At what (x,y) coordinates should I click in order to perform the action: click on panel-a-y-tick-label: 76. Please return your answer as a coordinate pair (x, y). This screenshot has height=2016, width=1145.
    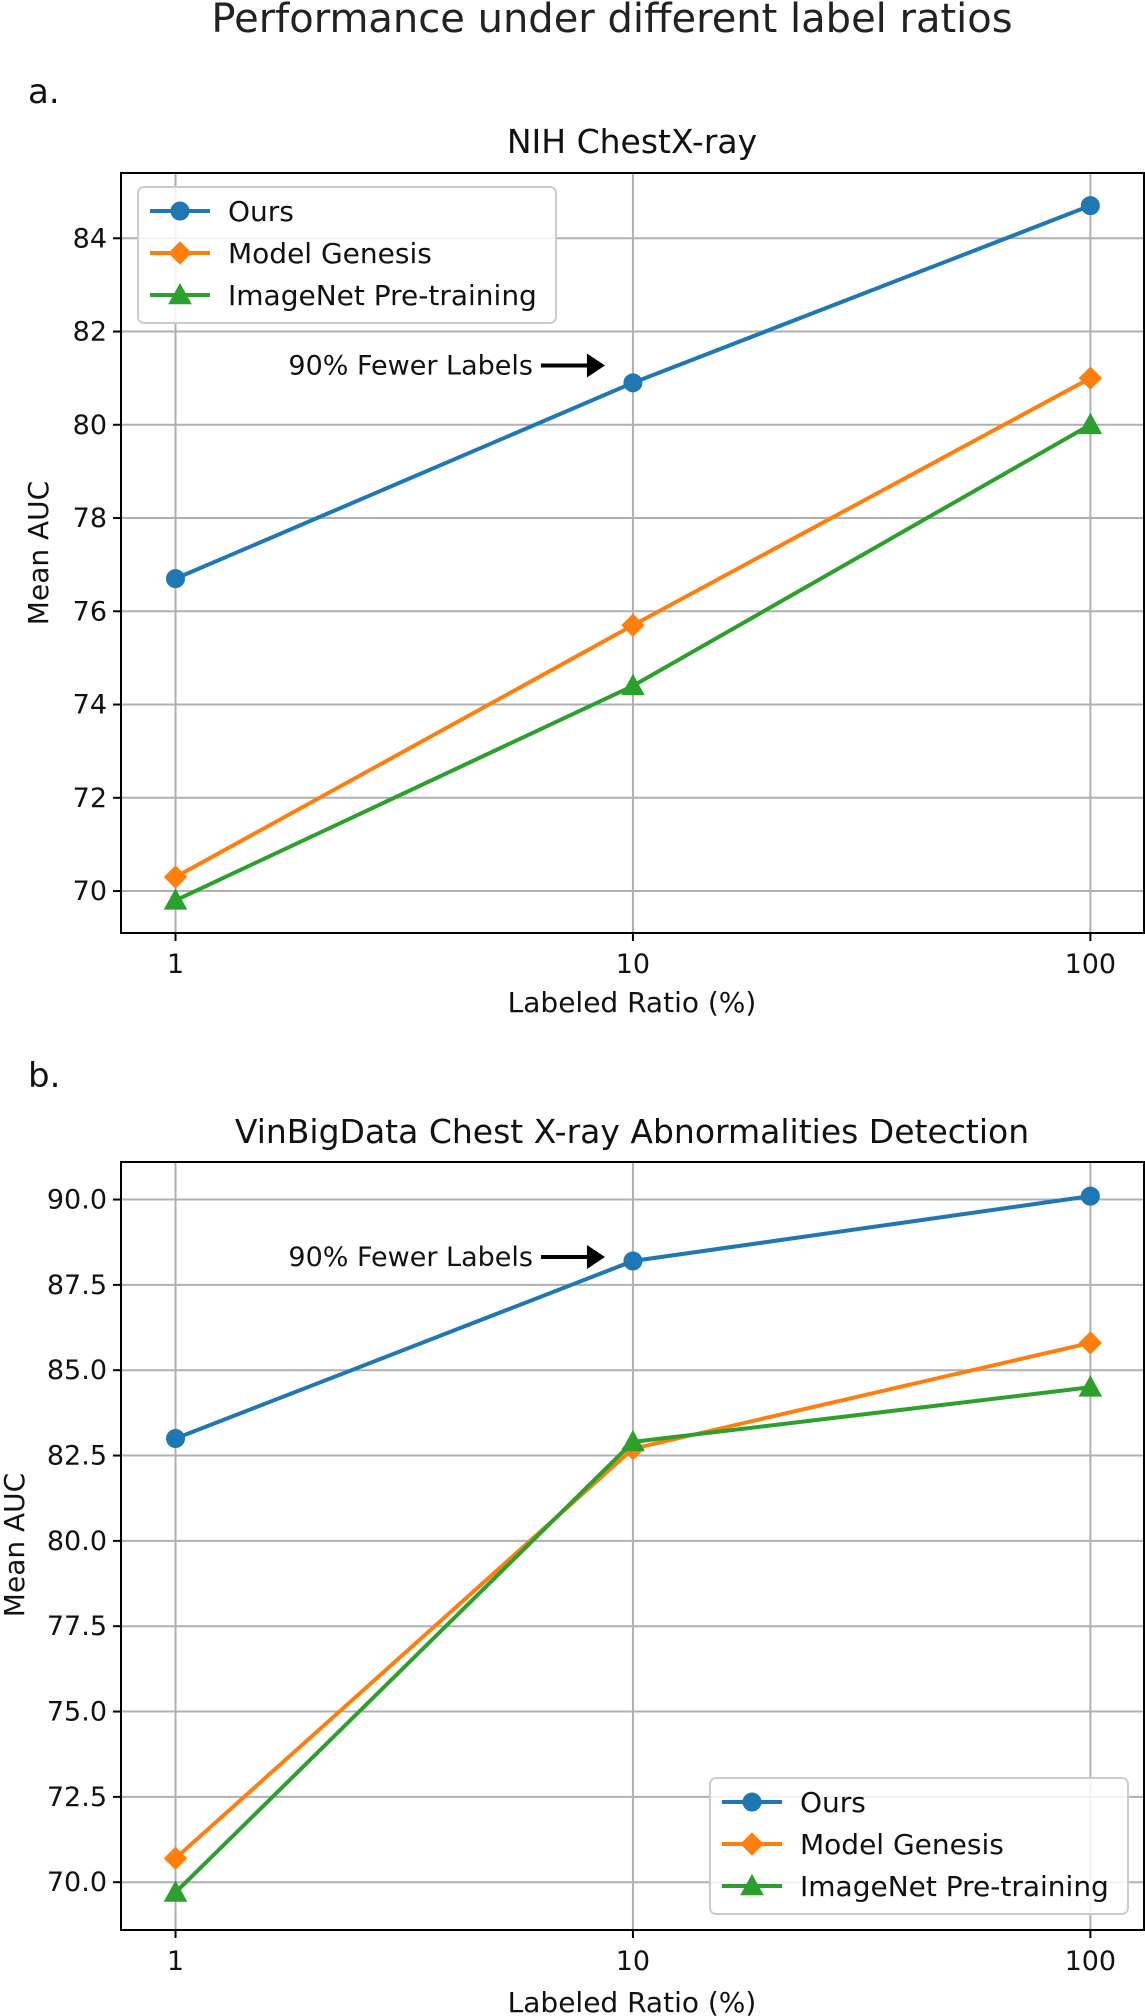
    Looking at the image, I should click on (90, 611).